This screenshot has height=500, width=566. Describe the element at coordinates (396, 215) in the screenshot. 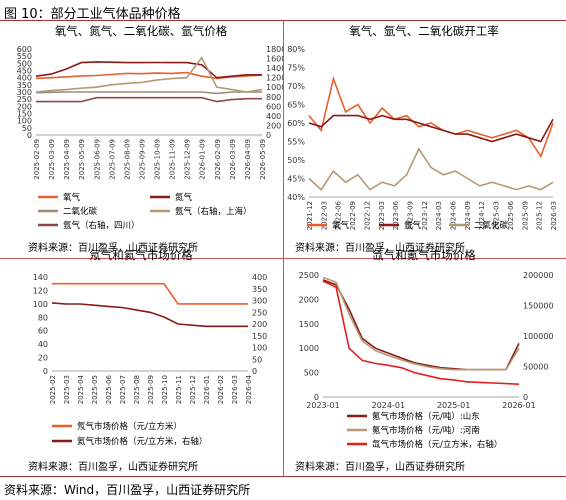

I see `x-tick-label: 2023-06` at that location.